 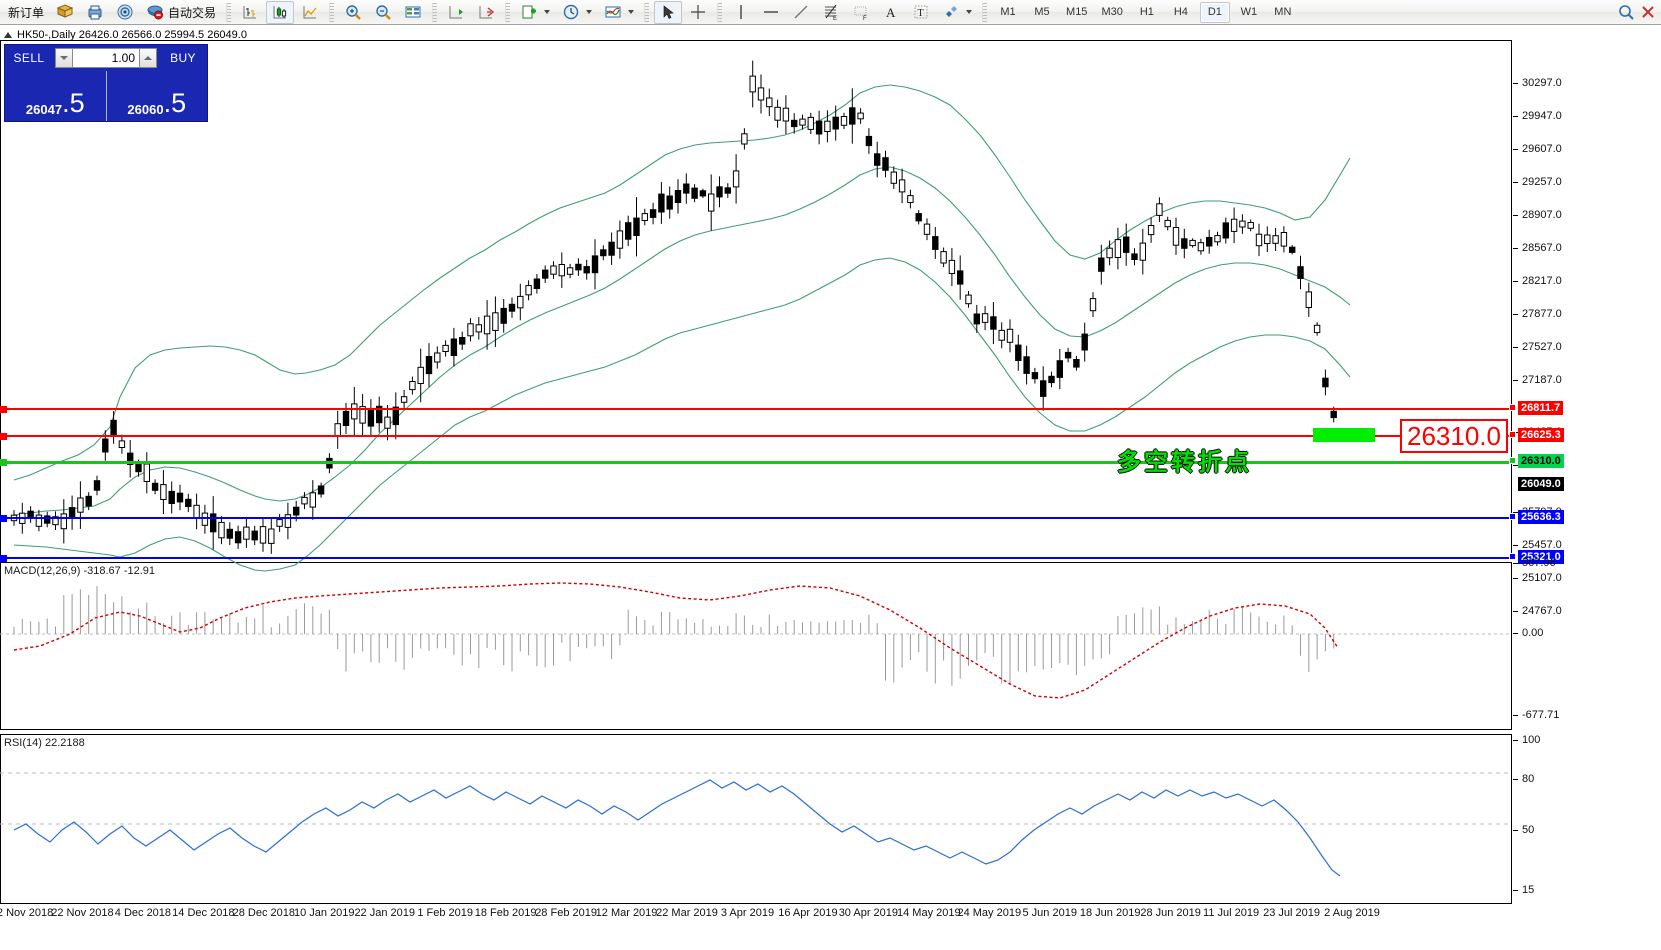 What do you see at coordinates (865, 18) in the screenshot?
I see `svg-text: F` at bounding box center [865, 18].